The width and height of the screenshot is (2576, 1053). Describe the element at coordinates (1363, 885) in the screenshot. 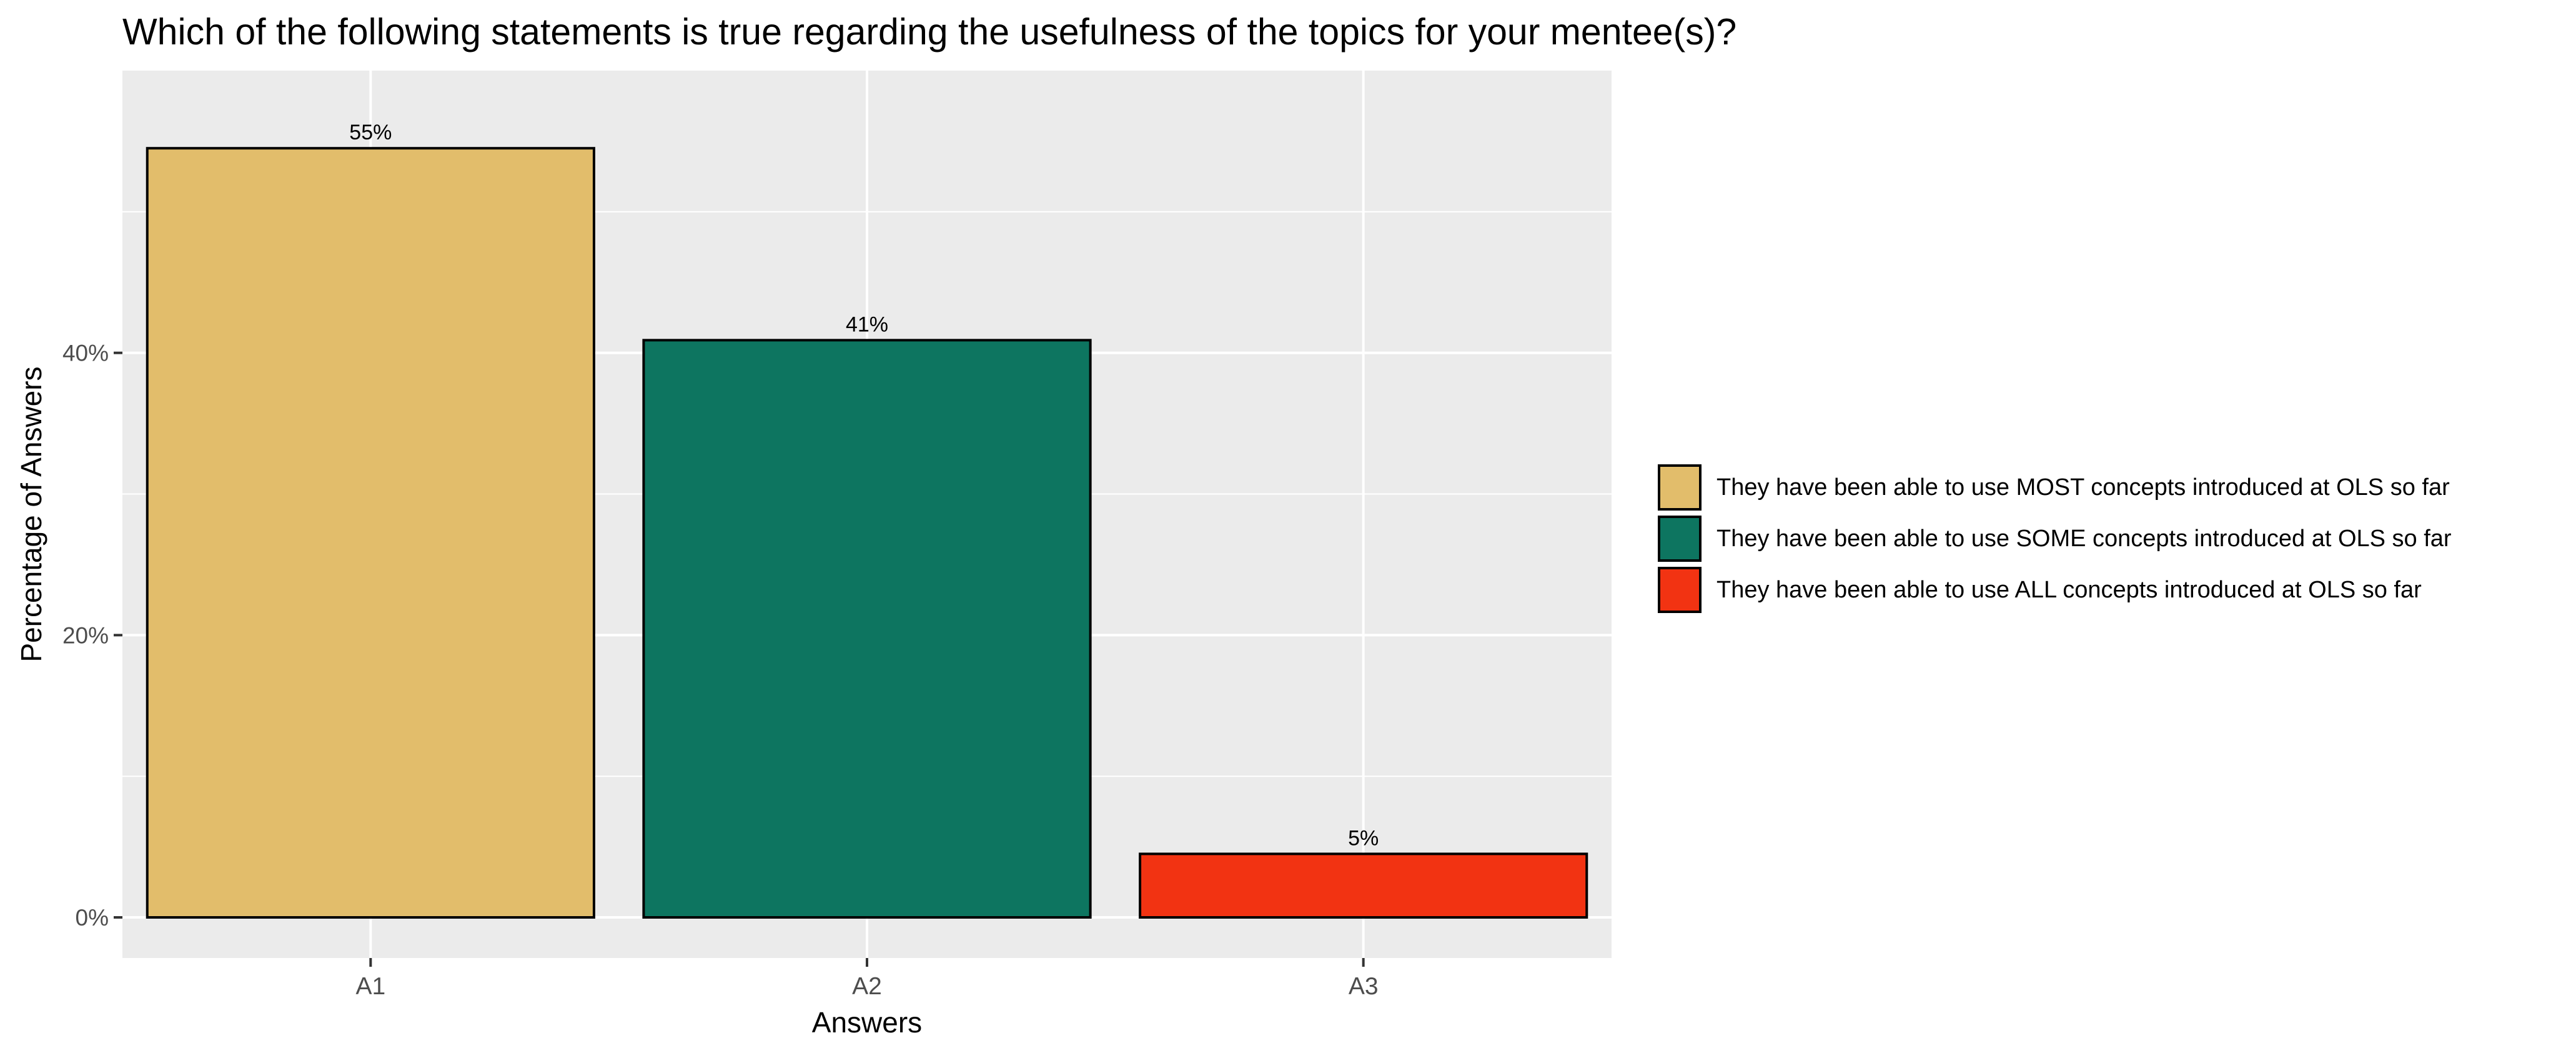

I see `bar-a3` at that location.